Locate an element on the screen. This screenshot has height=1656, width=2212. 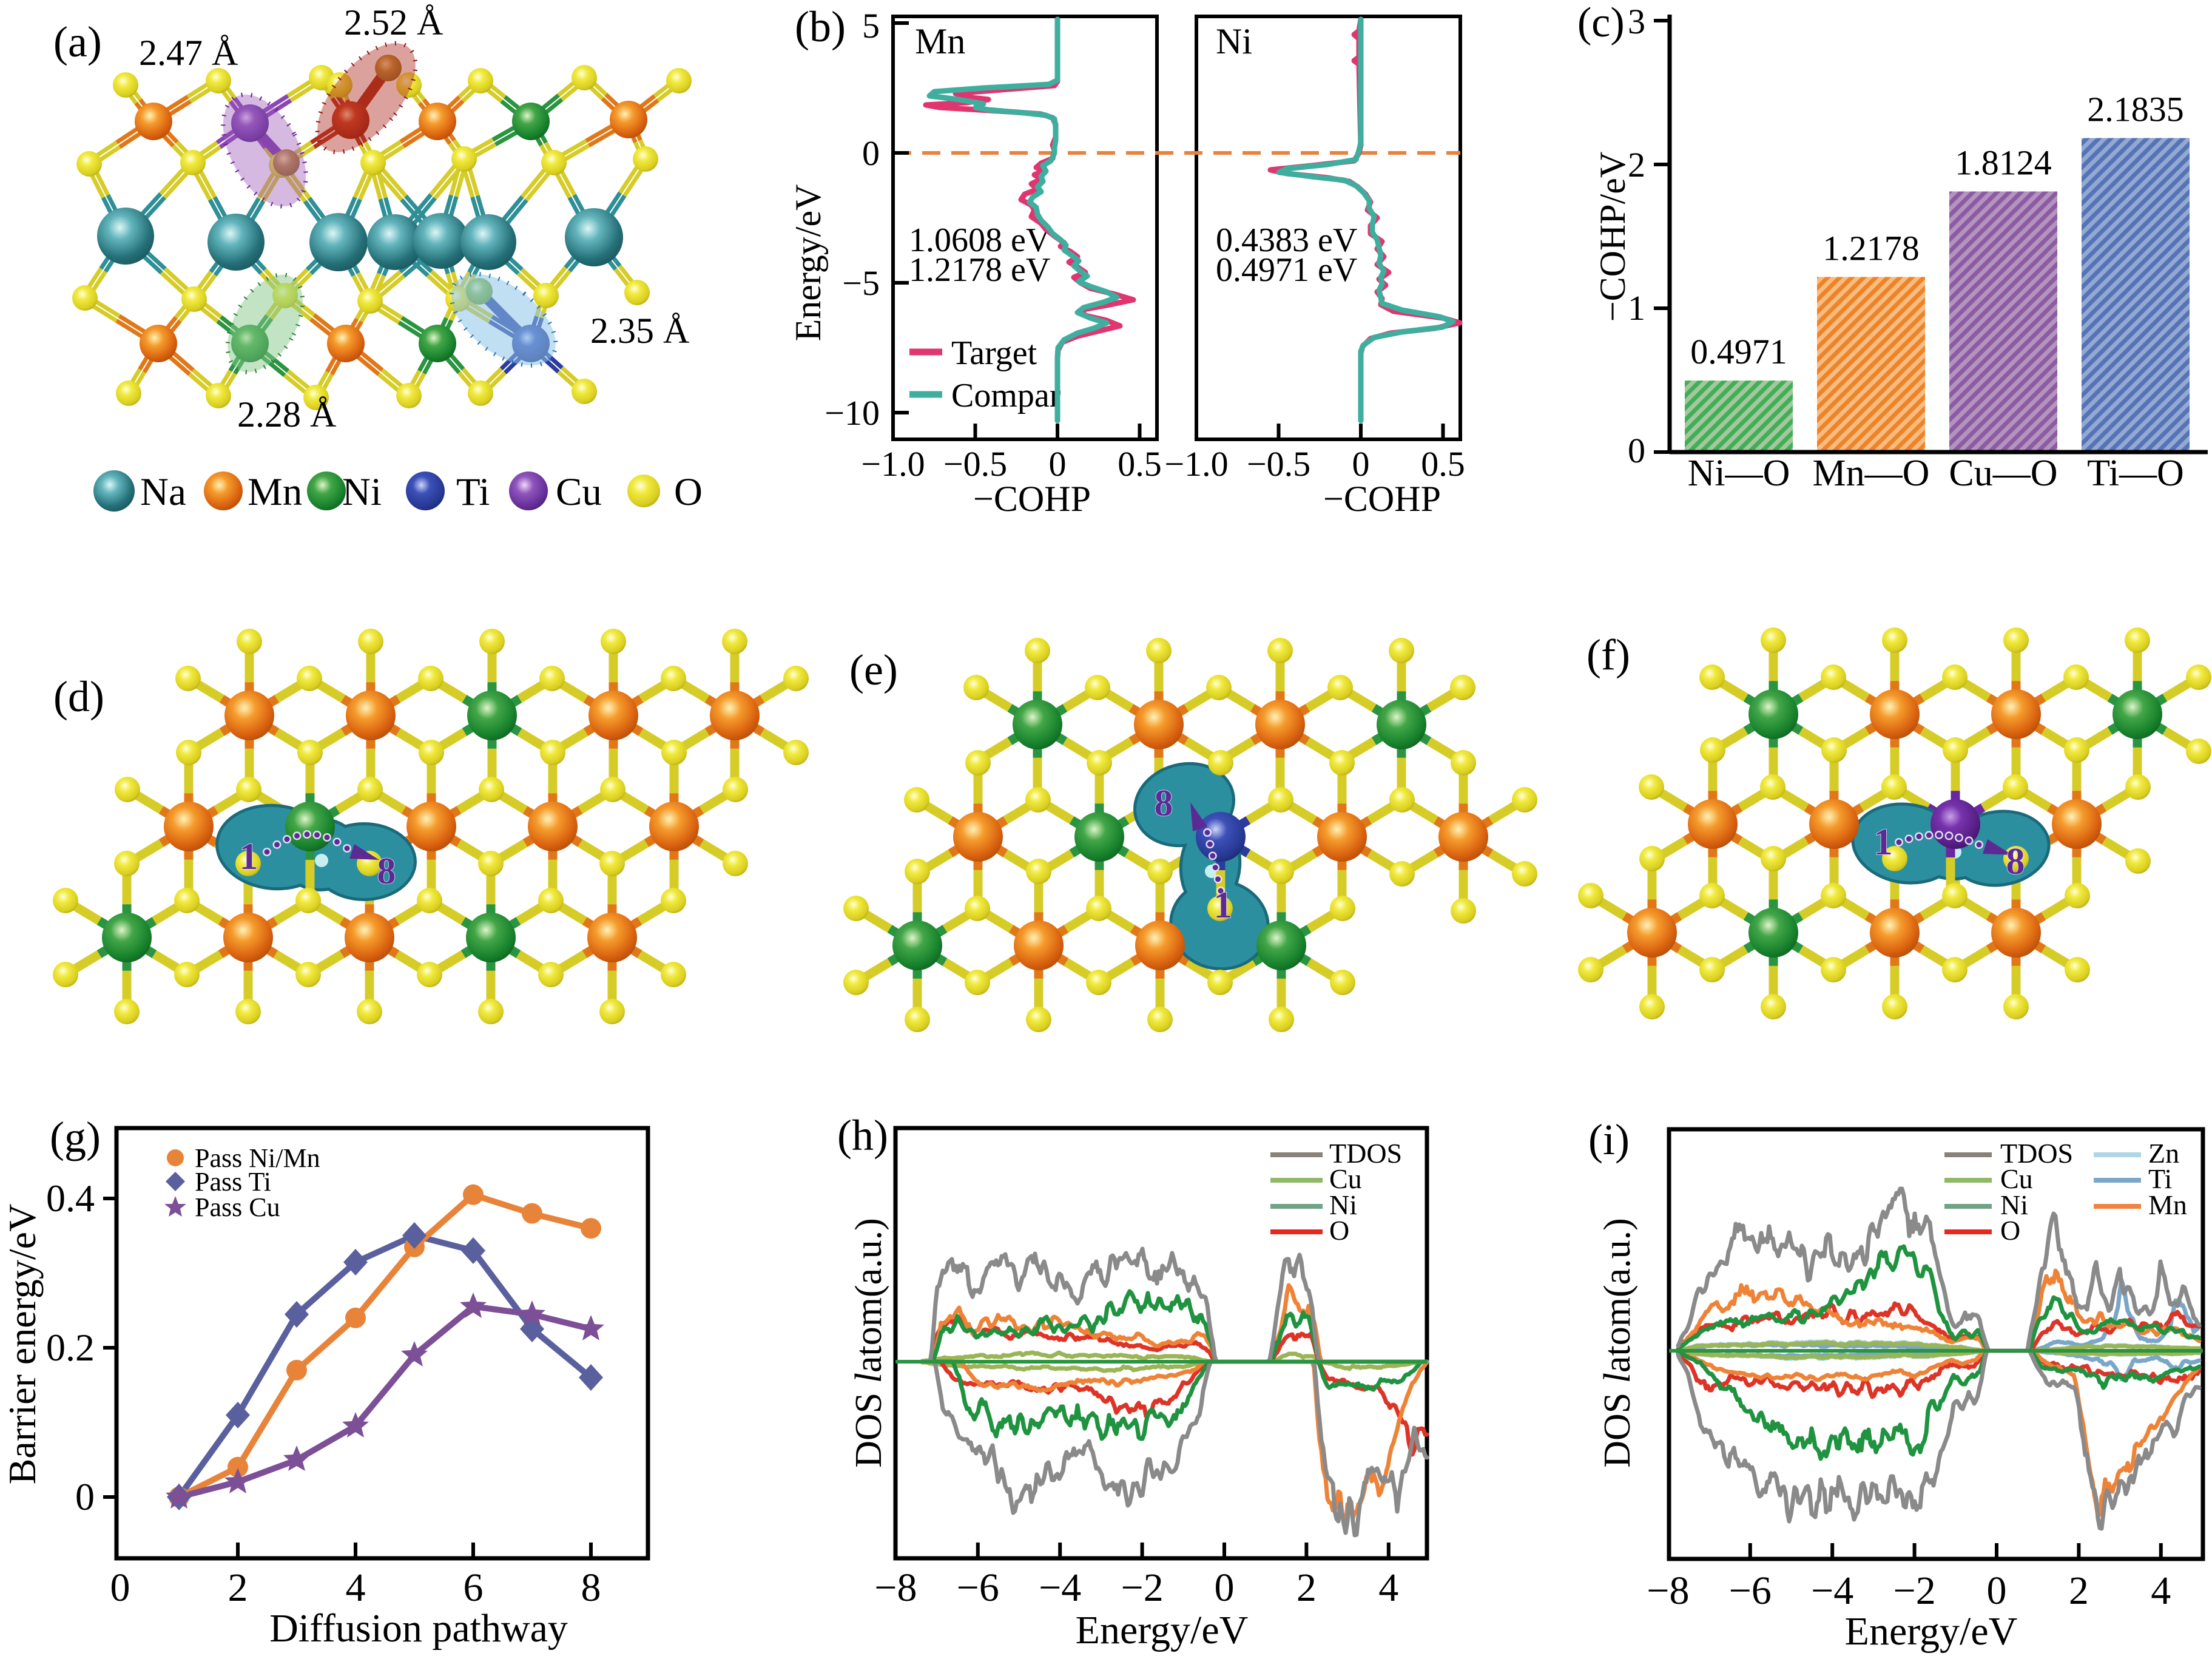
svg-text: 2.52 Å is located at coordinates (393, 22).